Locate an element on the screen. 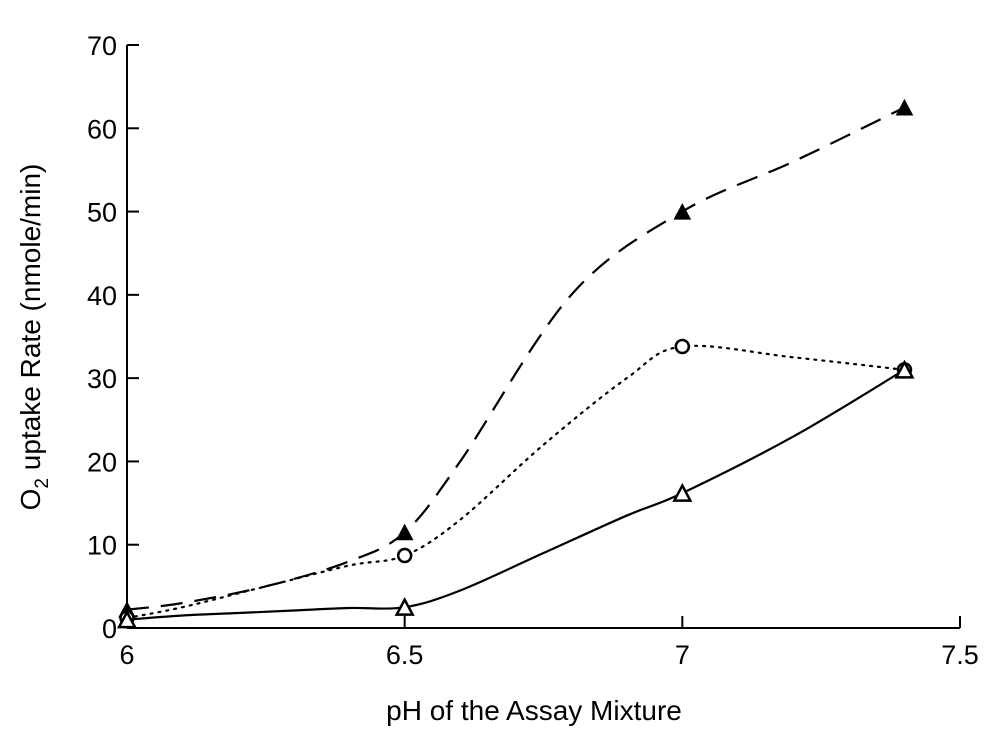  y-tick-label: 40 is located at coordinates (102, 296).